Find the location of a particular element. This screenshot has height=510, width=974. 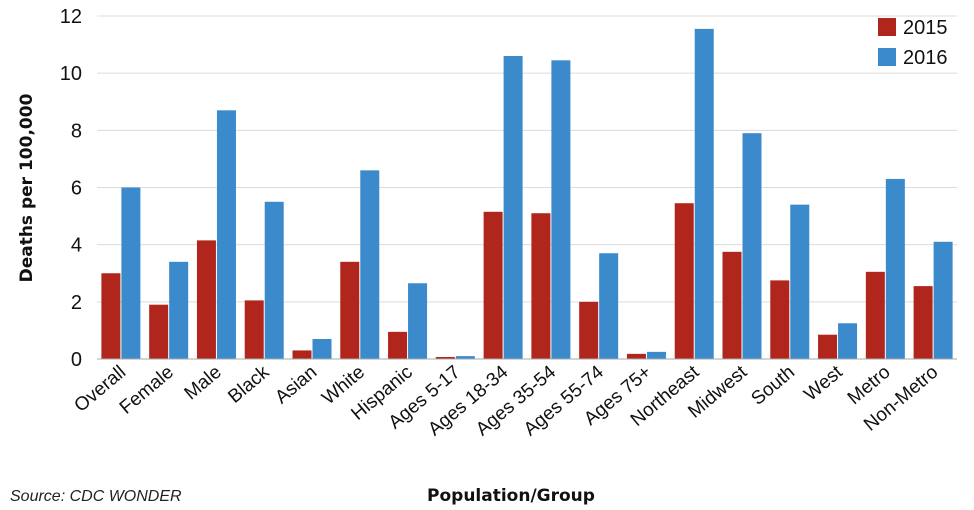

bar-2015-west is located at coordinates (828, 346).